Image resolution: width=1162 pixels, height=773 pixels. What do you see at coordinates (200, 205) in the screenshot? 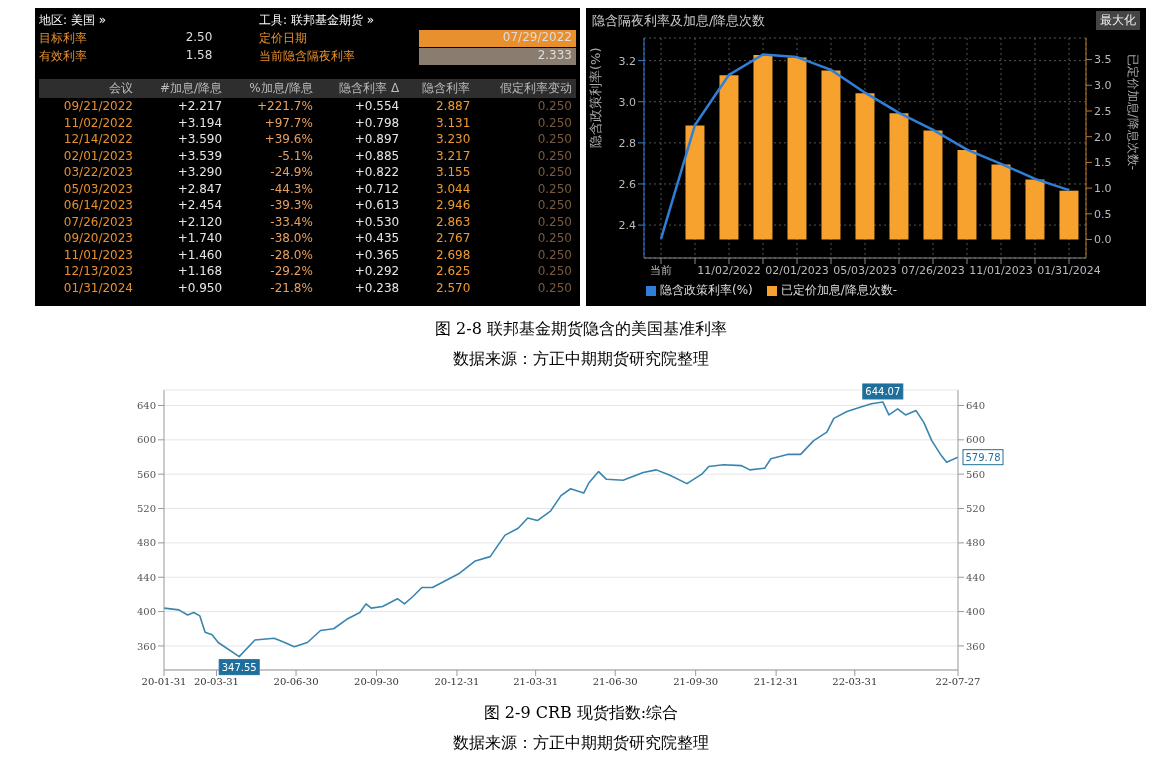
I see `data-label: +2.454` at bounding box center [200, 205].